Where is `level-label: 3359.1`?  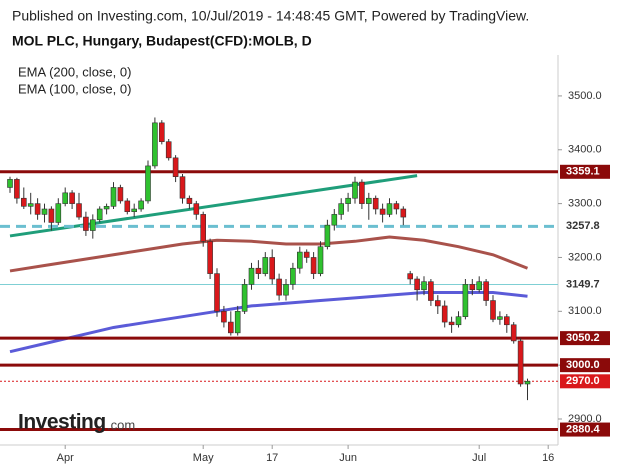 level-label: 3359.1 is located at coordinates (583, 172).